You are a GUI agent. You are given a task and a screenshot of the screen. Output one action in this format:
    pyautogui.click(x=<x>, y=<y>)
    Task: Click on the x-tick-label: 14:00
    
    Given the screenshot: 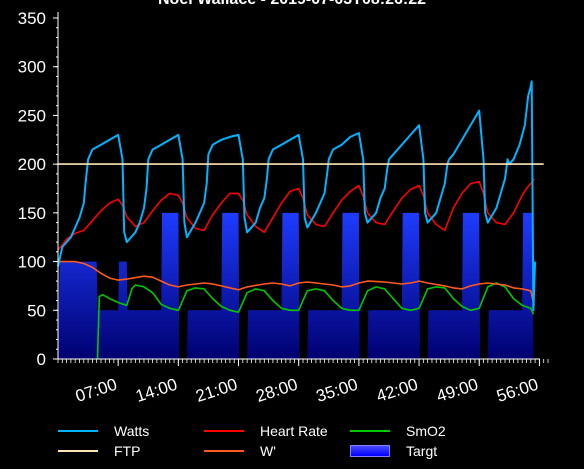 What is the action you would take?
    pyautogui.click(x=156, y=390)
    